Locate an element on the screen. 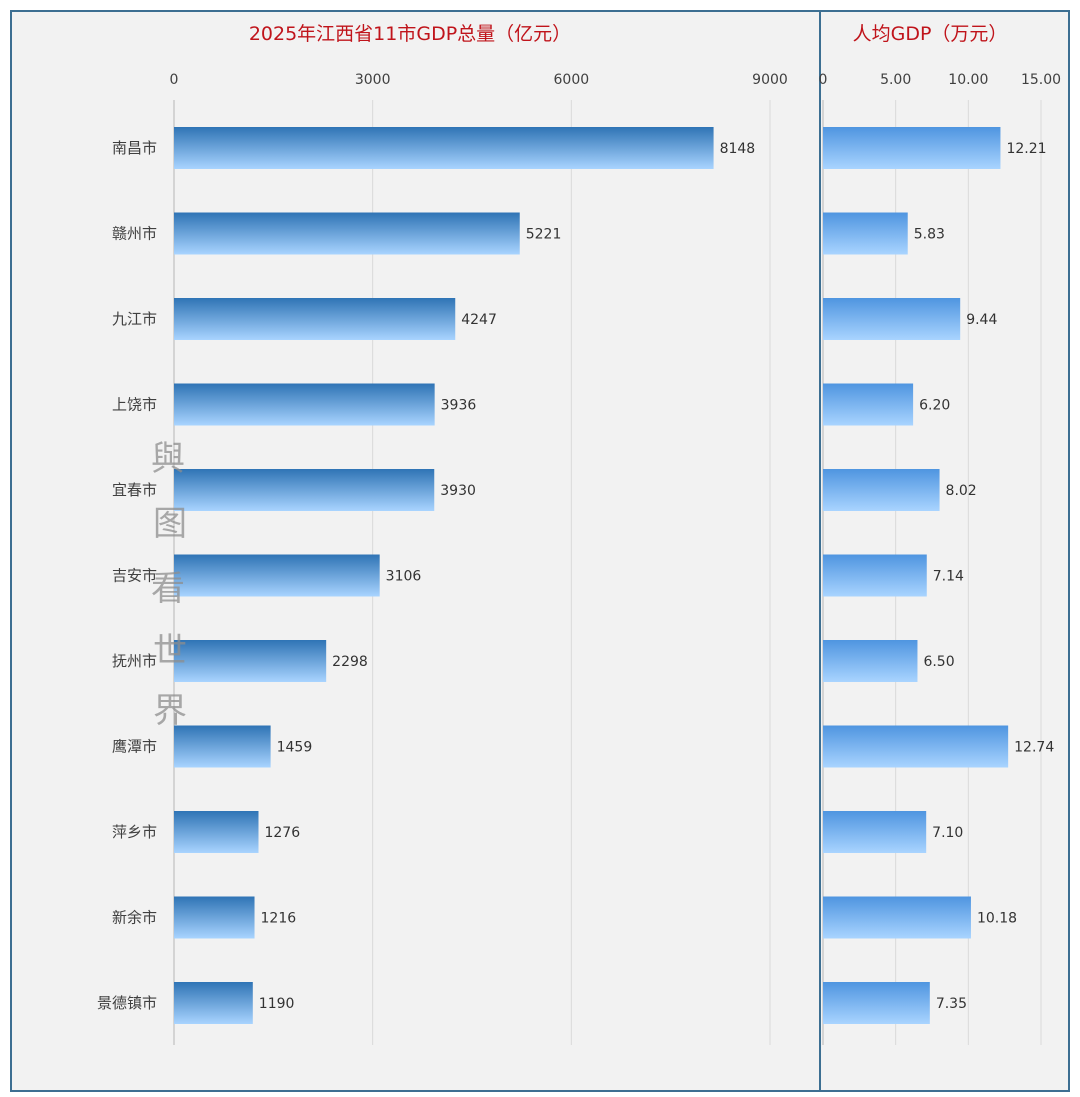 The height and width of the screenshot is (1097, 1080). category-label: 吉安市 is located at coordinates (134, 576).